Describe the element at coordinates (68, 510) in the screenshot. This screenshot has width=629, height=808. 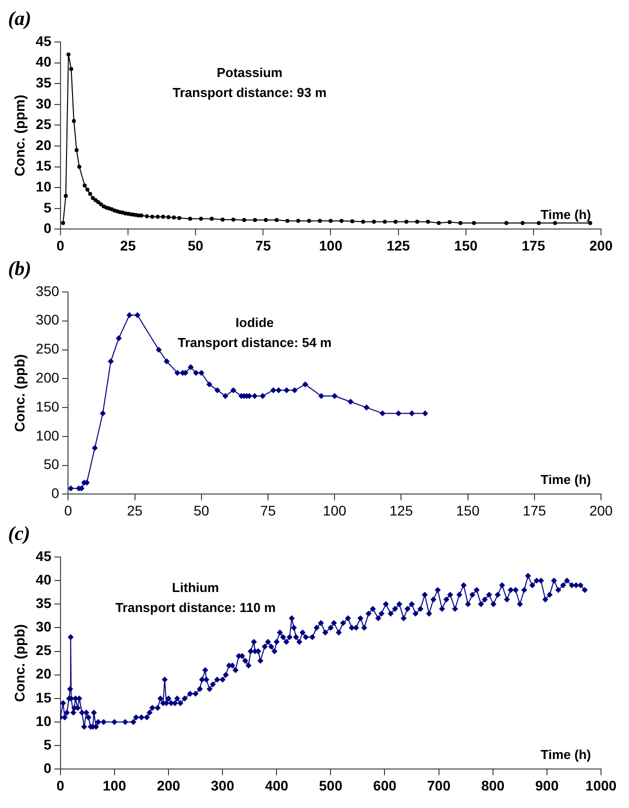
I see `x-tick-label: 0` at that location.